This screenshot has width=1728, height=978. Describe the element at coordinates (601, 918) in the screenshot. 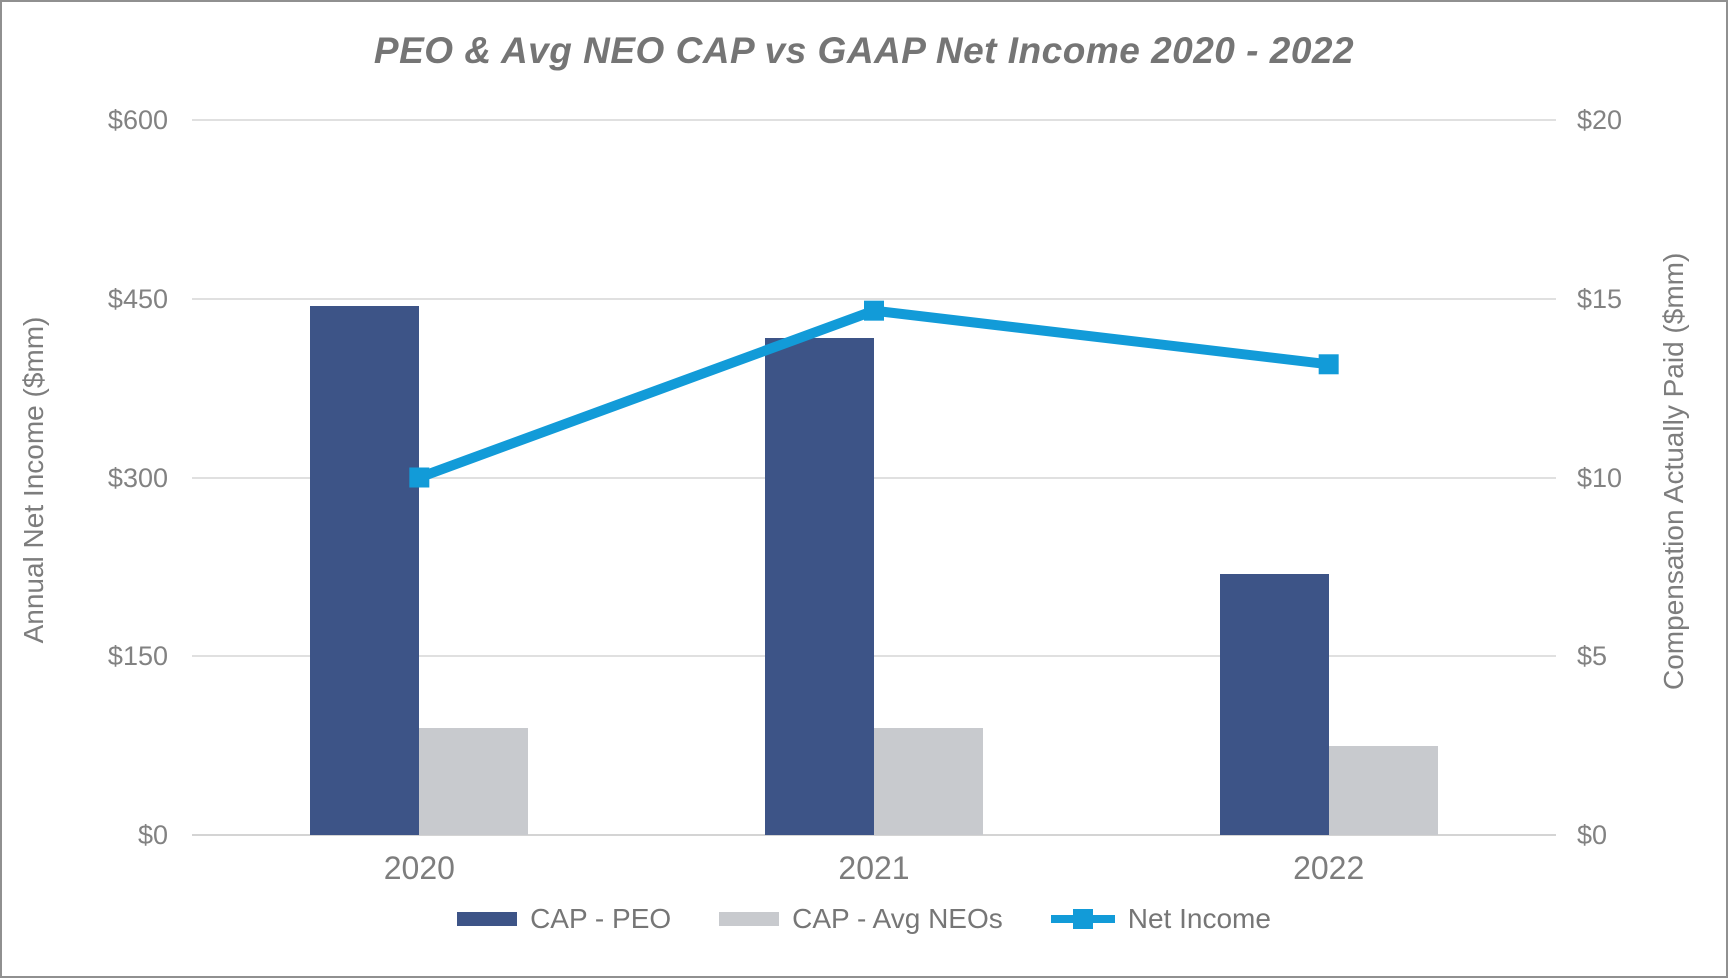

I see `legend-label: CAP - PEO` at that location.